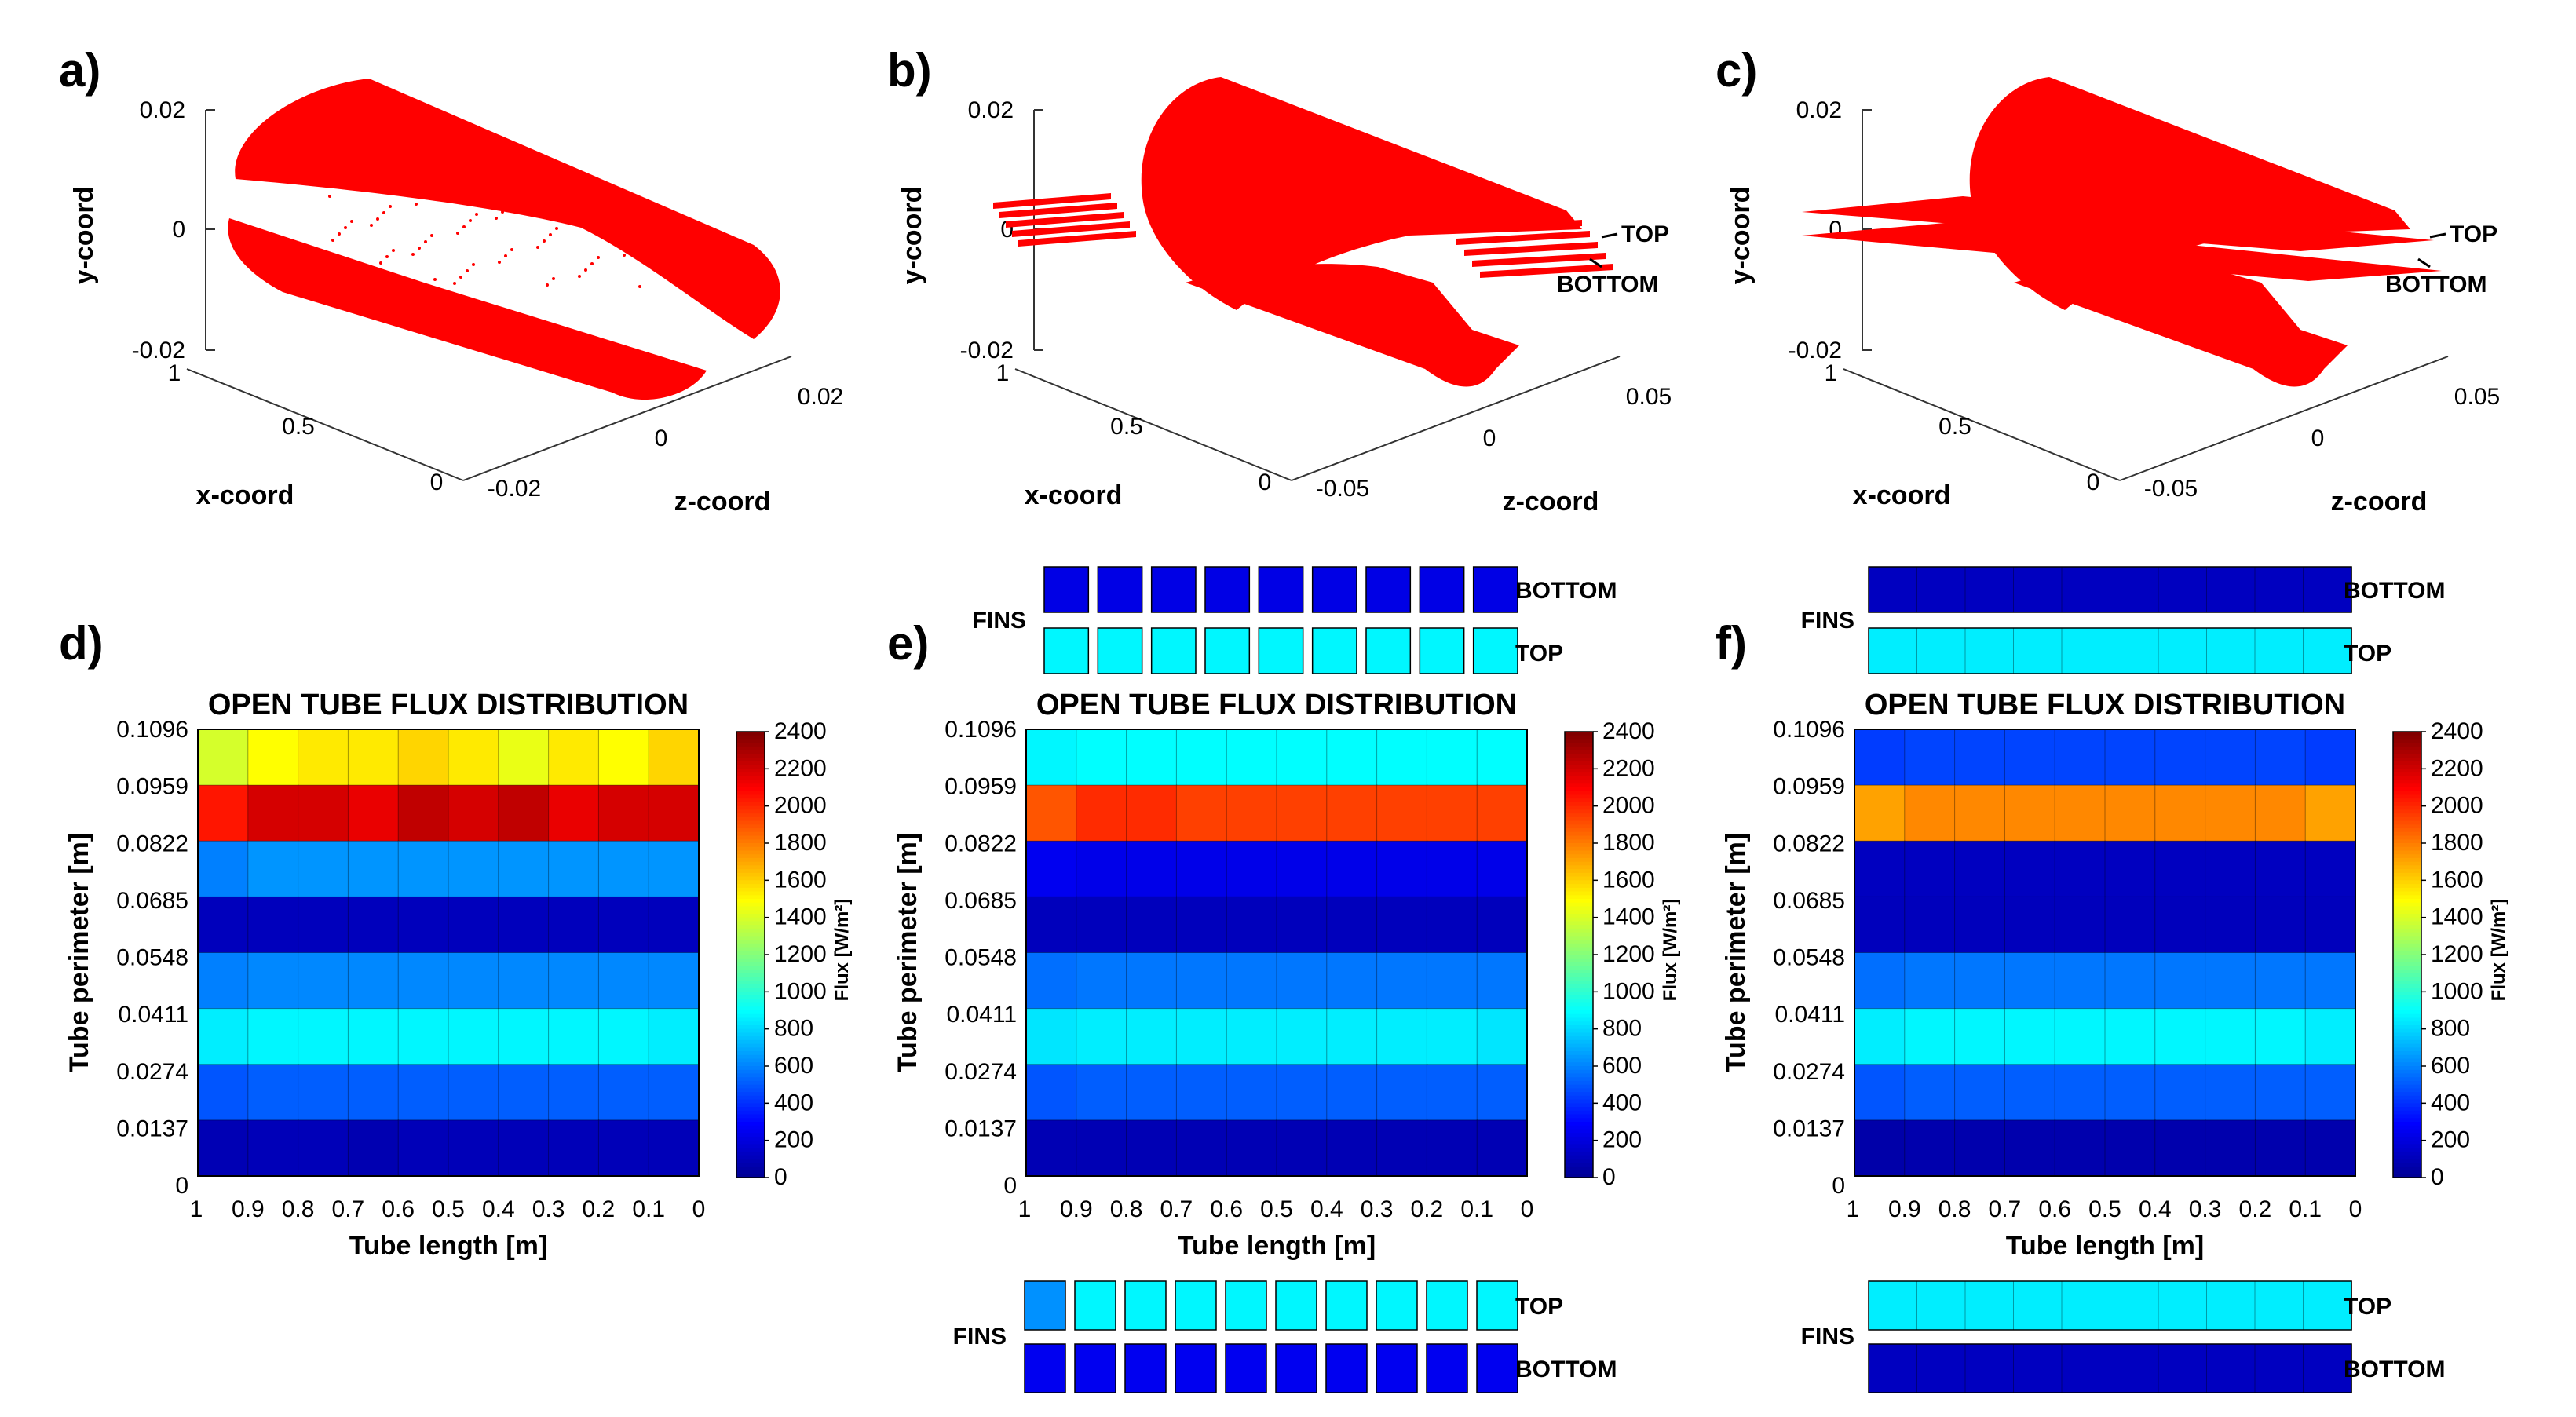  Describe the element at coordinates (1276, 704) in the screenshot. I see `chart-title: OPEN TUBE FLUX DISTRIBUTION` at that location.